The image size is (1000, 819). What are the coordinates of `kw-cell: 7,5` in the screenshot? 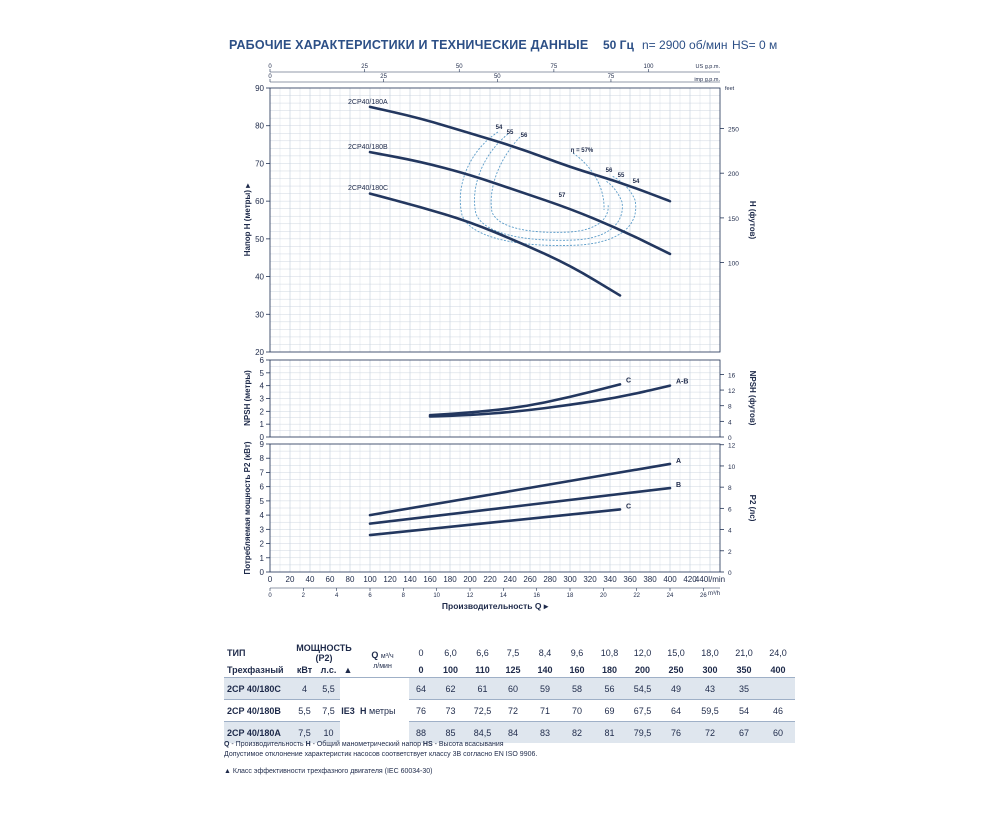 It's located at (304, 732).